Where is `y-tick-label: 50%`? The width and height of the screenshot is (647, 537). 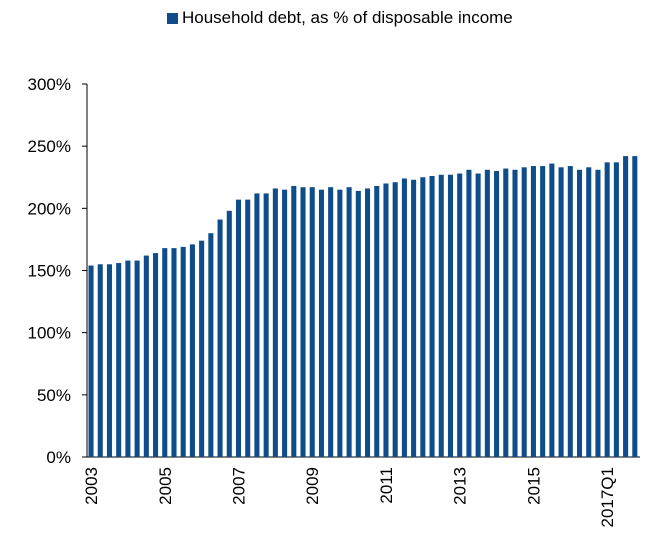
y-tick-label: 50% is located at coordinates (54, 395).